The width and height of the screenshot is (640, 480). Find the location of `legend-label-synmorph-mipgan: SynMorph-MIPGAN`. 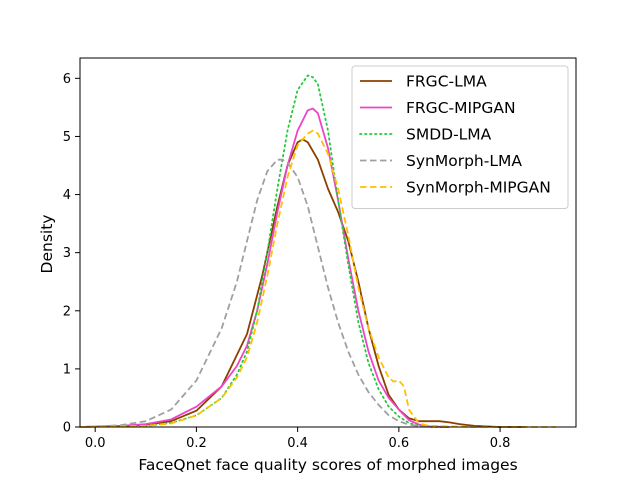

legend-label-synmorph-mipgan: SynMorph-MIPGAN is located at coordinates (478, 188).